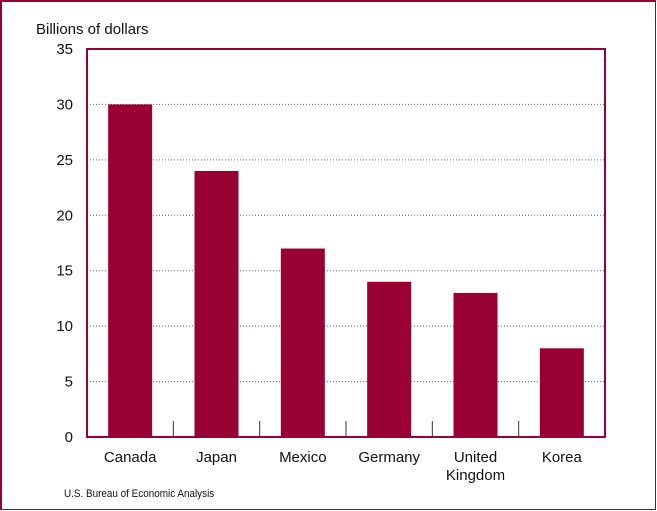 This screenshot has height=511, width=657. Describe the element at coordinates (64, 104) in the screenshot. I see `y-tick-label: 30` at that location.